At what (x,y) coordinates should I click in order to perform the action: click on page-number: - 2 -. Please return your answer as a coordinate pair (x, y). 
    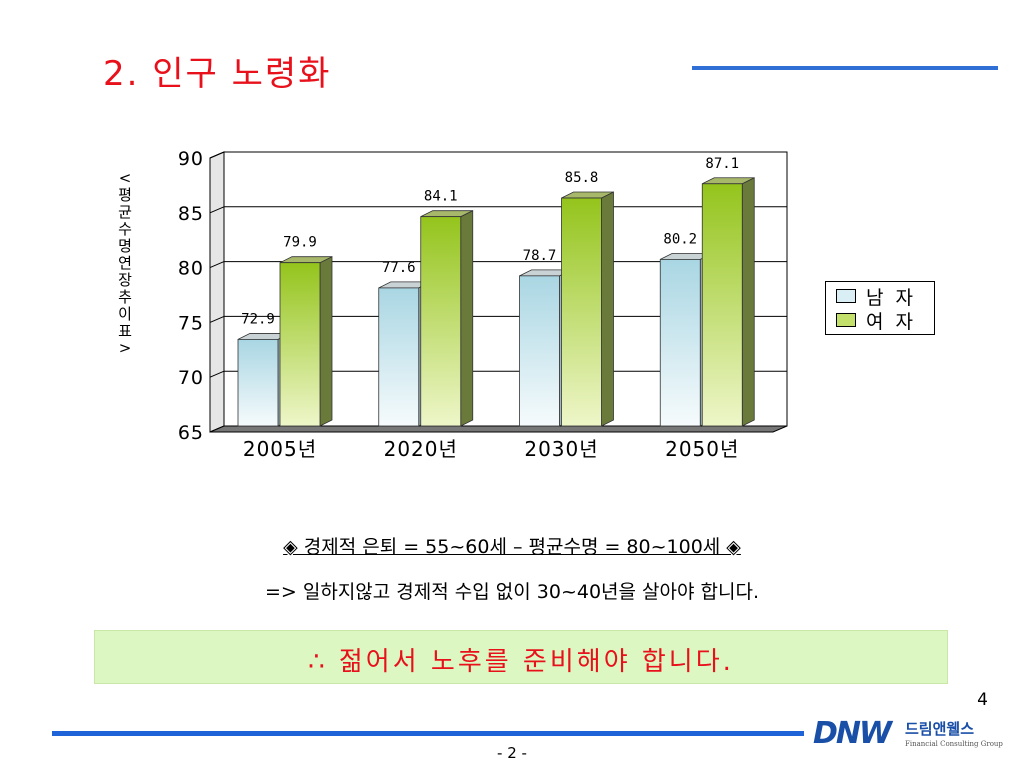
    Looking at the image, I should click on (512, 753).